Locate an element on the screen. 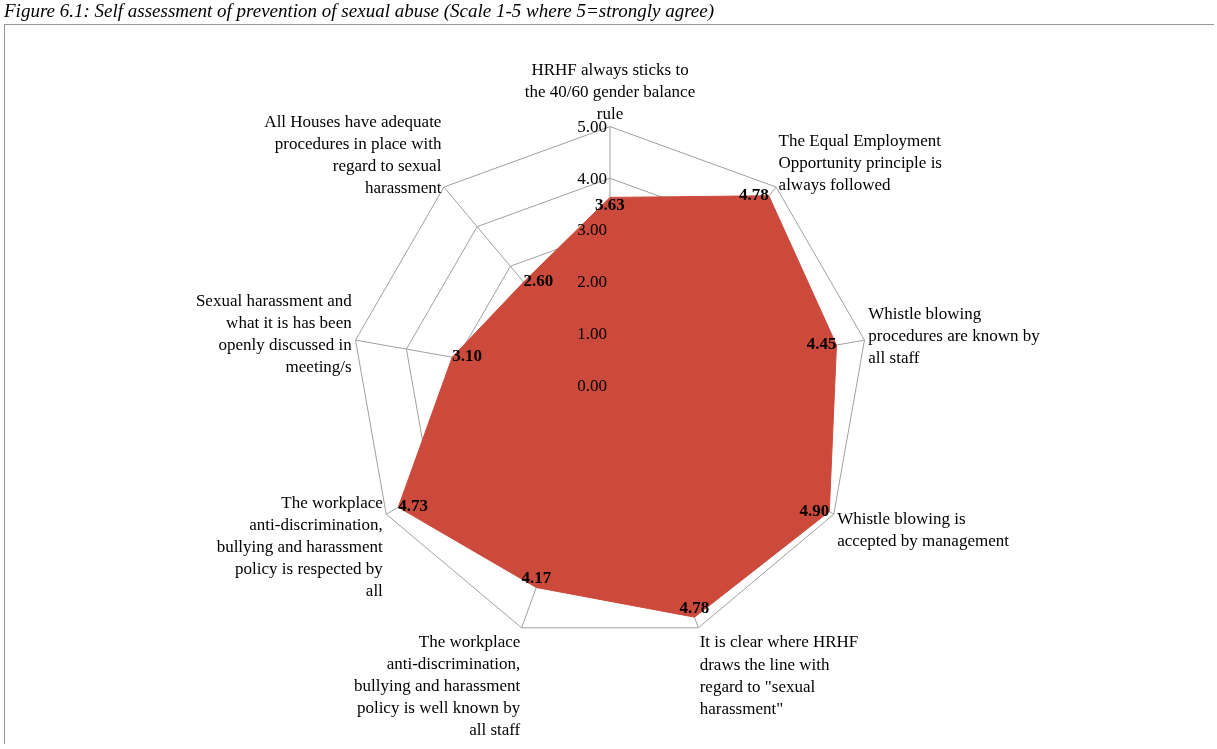 The image size is (1217, 749). spoke-label: Whistle blowing procedures are known by all staff is located at coordinates (954, 335).